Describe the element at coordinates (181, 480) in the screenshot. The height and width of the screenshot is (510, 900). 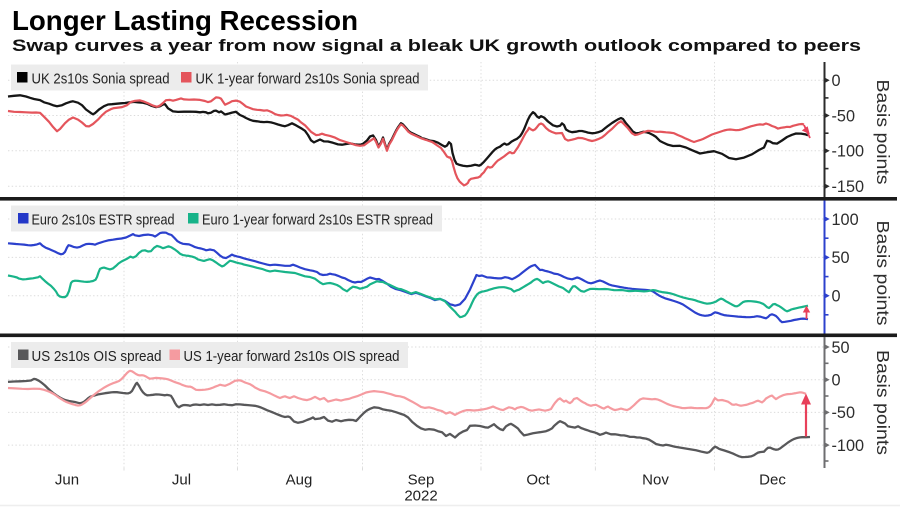
I see `svg-text: Jul` at that location.